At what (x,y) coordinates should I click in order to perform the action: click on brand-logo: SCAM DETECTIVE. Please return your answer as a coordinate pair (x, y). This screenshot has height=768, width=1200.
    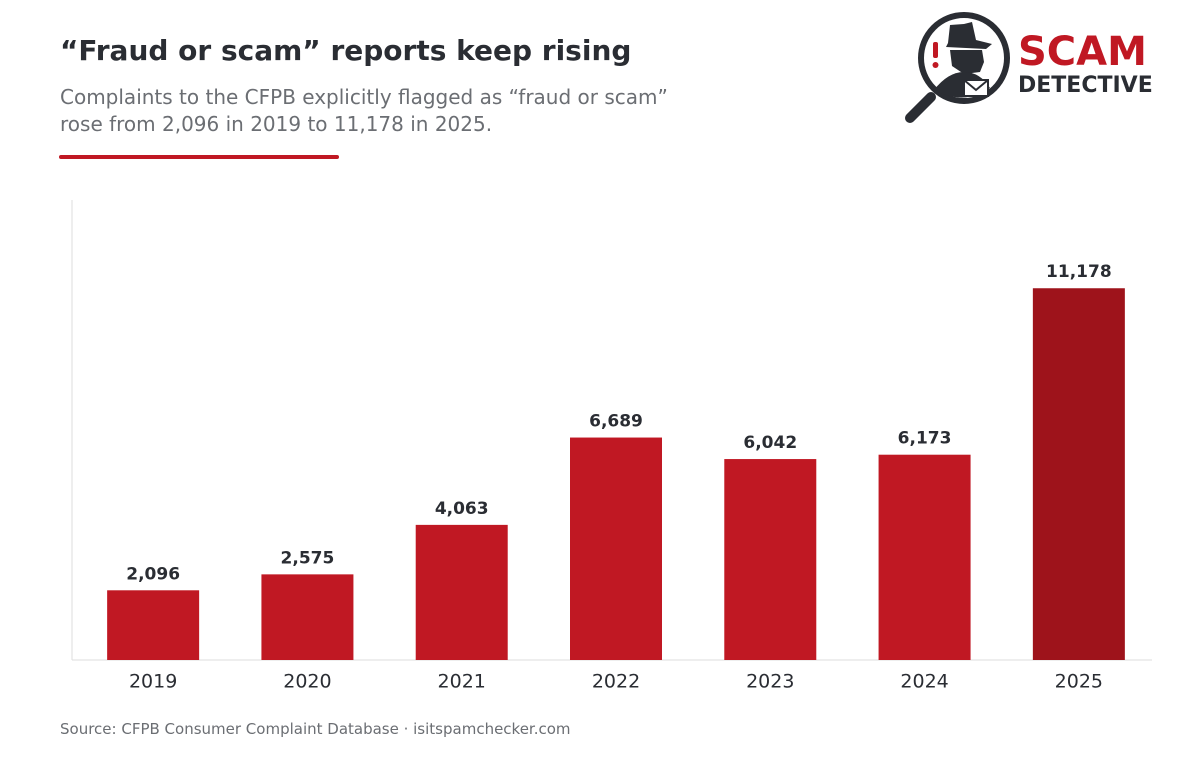
    Looking at the image, I should click on (1030, 70).